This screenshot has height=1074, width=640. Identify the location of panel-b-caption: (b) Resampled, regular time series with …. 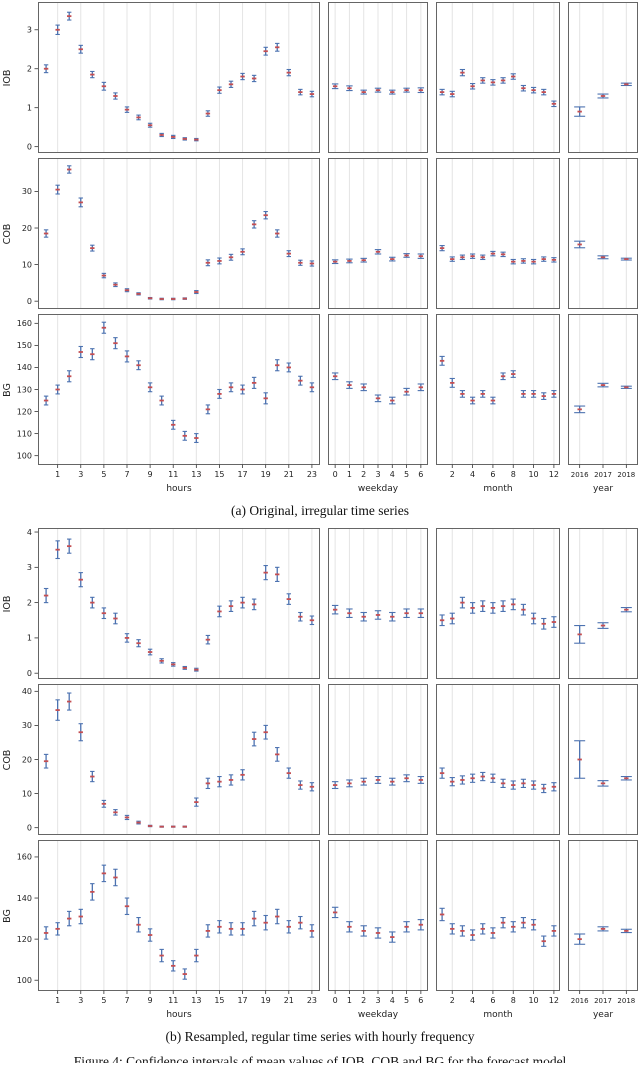
(320, 1036).